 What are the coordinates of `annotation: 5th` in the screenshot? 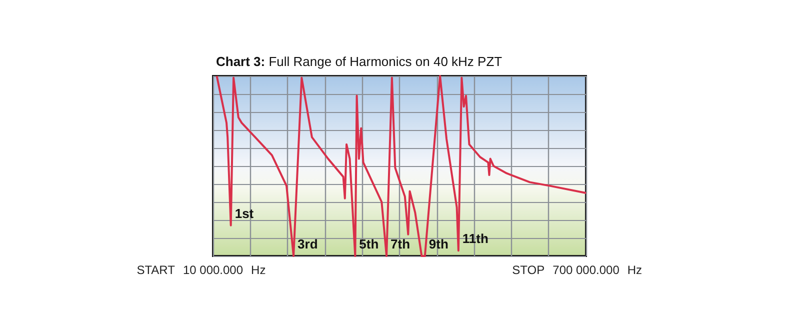 It's located at (369, 244).